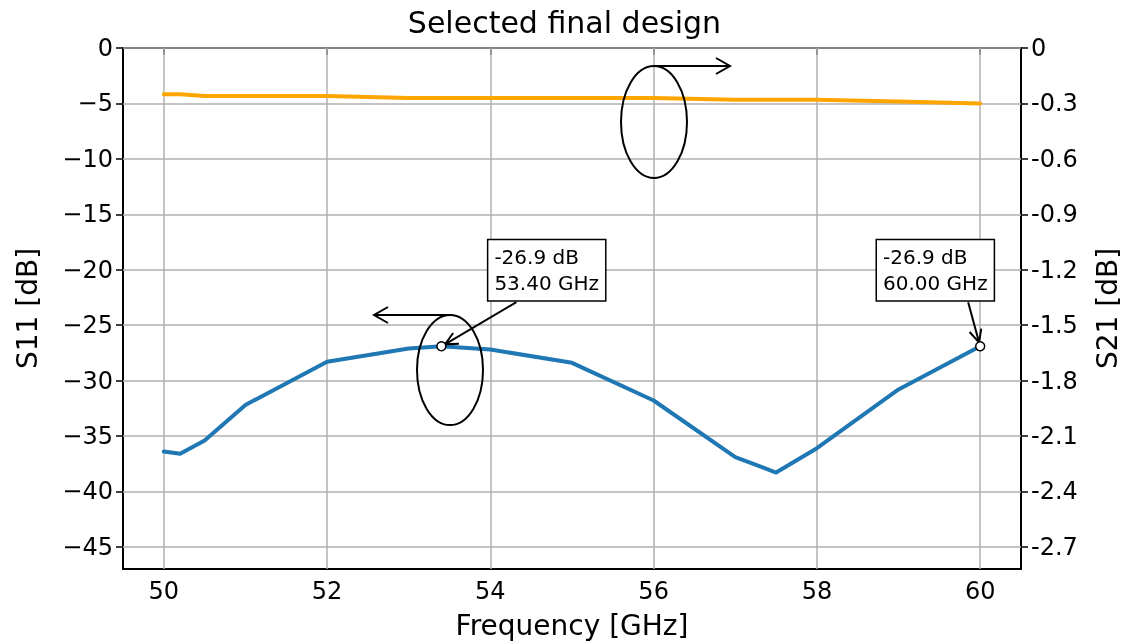 The image size is (1129, 644). I want to click on line-series, so click(572, 99).